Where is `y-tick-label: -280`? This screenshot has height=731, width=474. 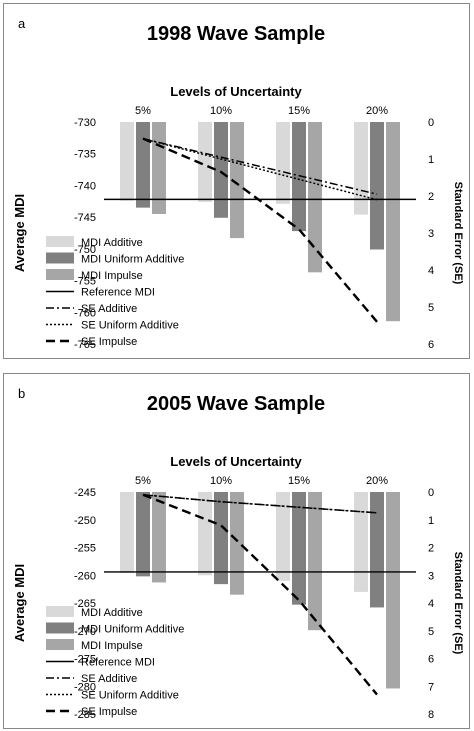
y-tick-label: -280 is located at coordinates (85, 687).